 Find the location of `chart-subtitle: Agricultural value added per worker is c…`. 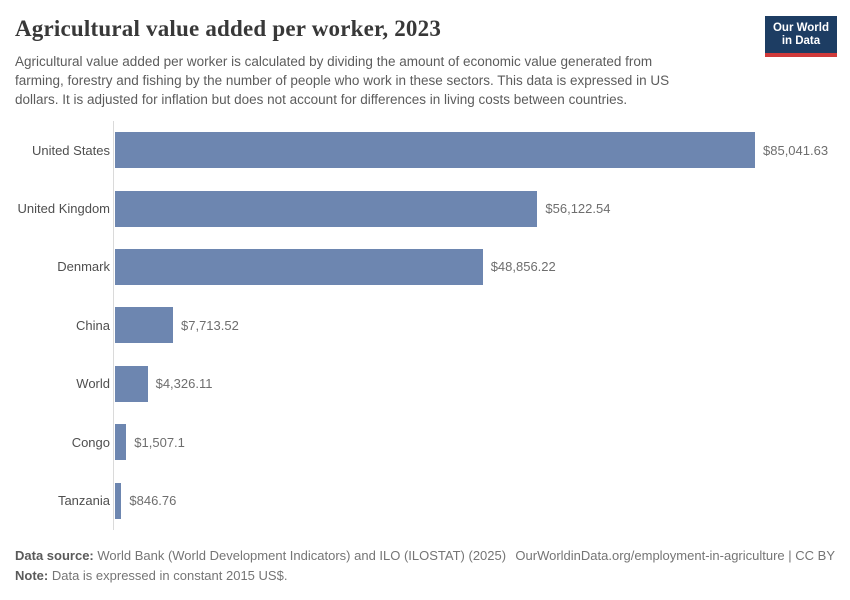

chart-subtitle: Agricultural value added per worker is c… is located at coordinates (387, 80).